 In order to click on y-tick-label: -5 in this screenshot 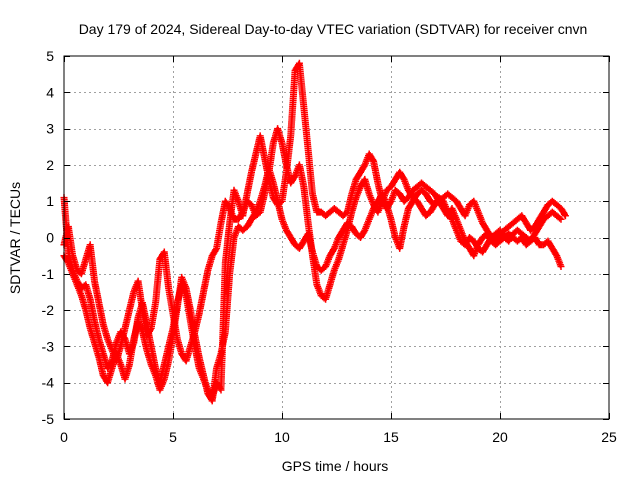, I will do `click(48, 419)`.